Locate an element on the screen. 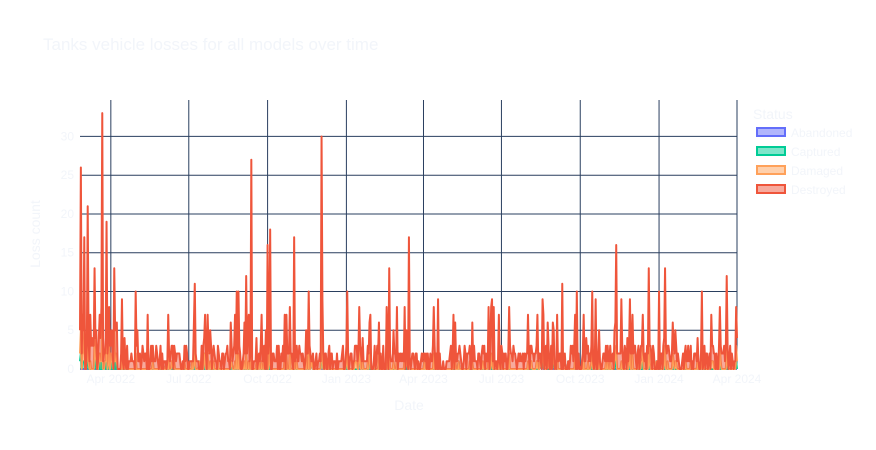 This screenshot has width=876, height=450. legend-item-captured: Captured is located at coordinates (798, 152).